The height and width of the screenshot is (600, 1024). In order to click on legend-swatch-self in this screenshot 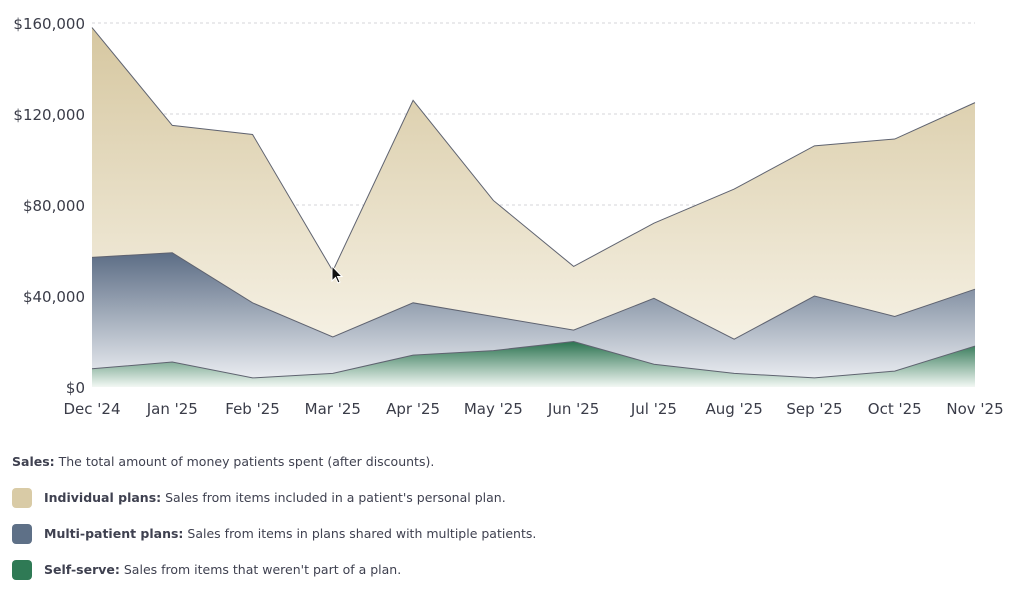, I will do `click(22, 570)`.